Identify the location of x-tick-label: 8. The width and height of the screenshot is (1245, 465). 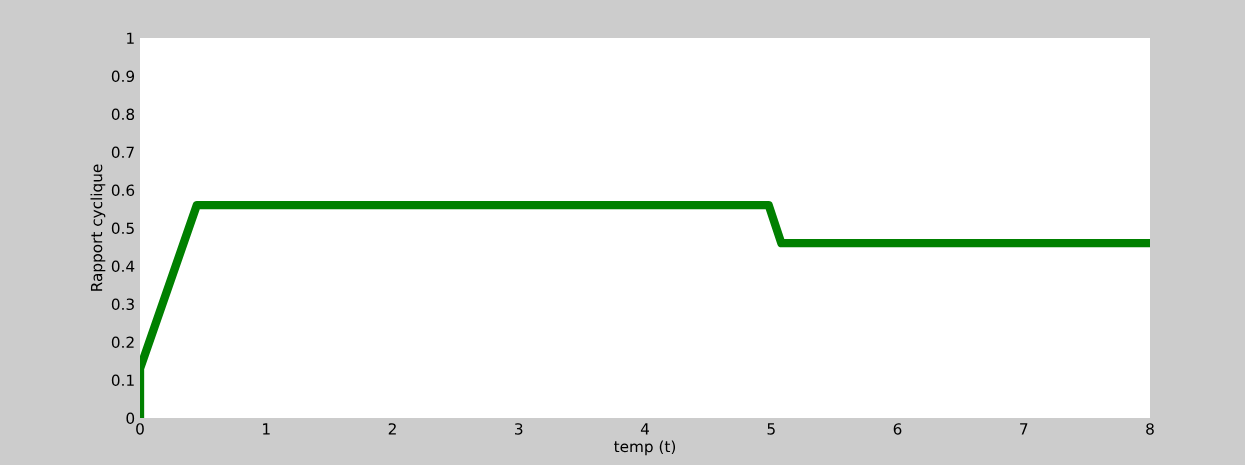
(1150, 429).